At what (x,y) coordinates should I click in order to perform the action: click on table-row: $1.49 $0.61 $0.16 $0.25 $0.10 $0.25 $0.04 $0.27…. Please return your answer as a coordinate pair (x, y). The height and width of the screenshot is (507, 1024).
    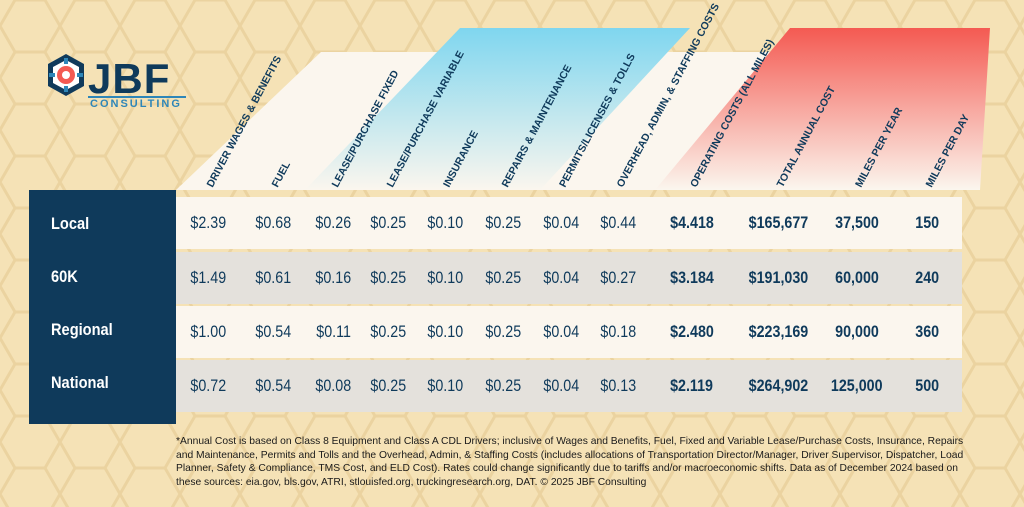
    Looking at the image, I should click on (569, 278).